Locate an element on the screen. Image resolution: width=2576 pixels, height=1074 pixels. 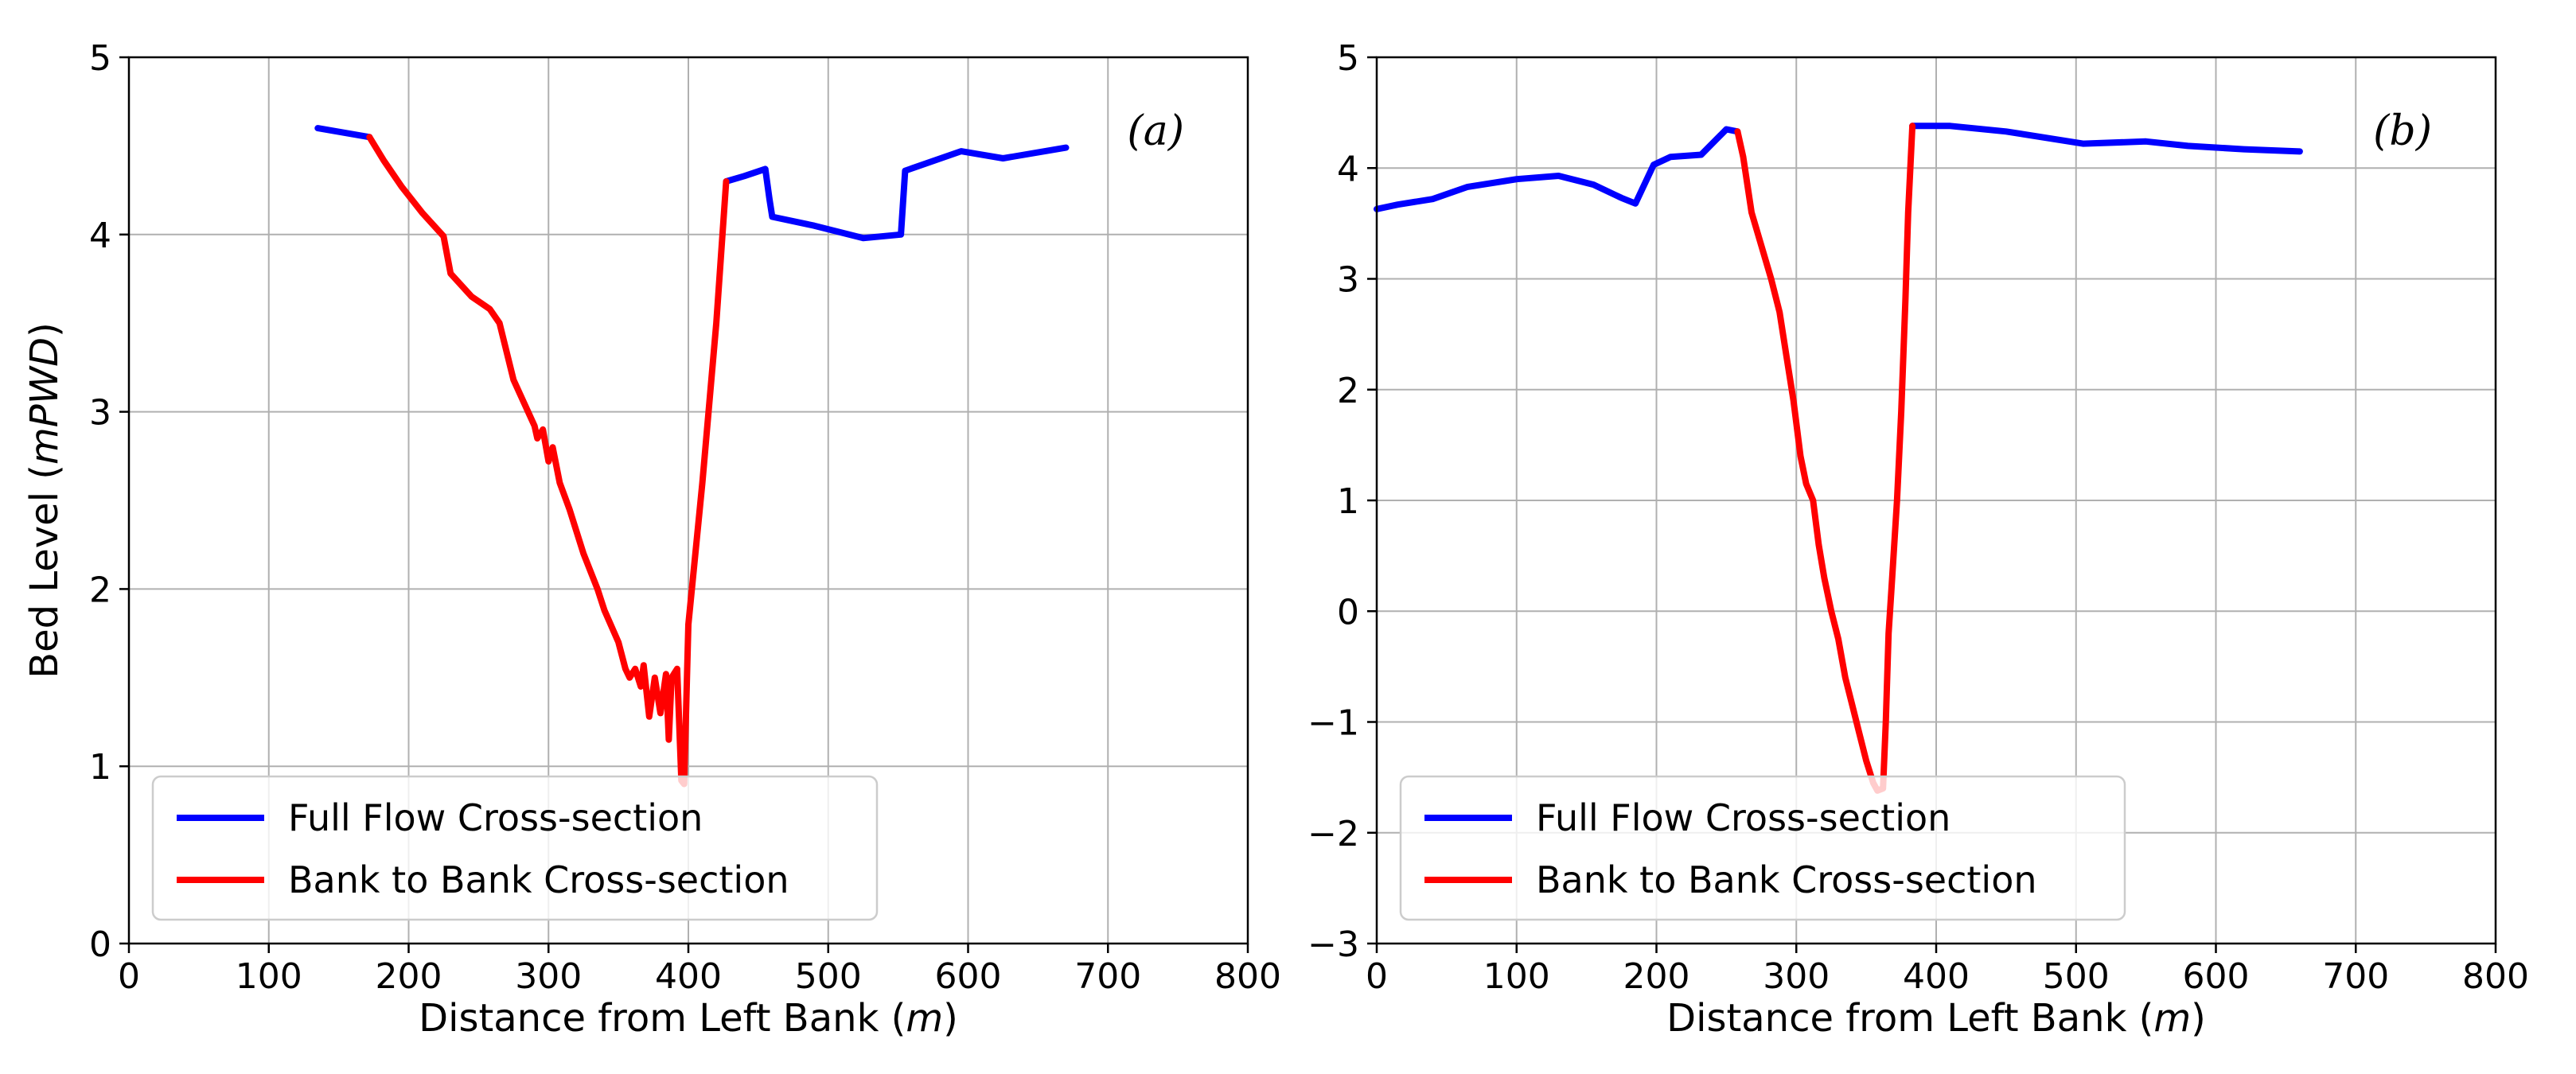
y-tick-label: −1 is located at coordinates (1333, 723).